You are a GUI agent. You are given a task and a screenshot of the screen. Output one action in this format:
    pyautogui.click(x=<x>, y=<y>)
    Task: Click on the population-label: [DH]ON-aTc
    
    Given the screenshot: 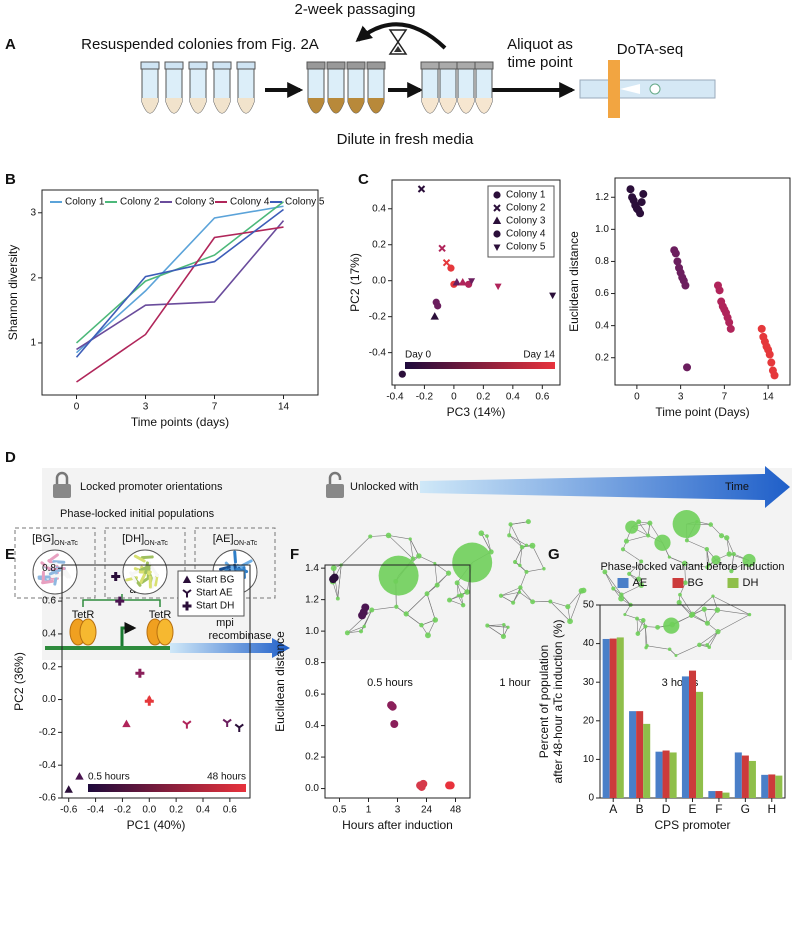 What is the action you would take?
    pyautogui.click(x=145, y=540)
    